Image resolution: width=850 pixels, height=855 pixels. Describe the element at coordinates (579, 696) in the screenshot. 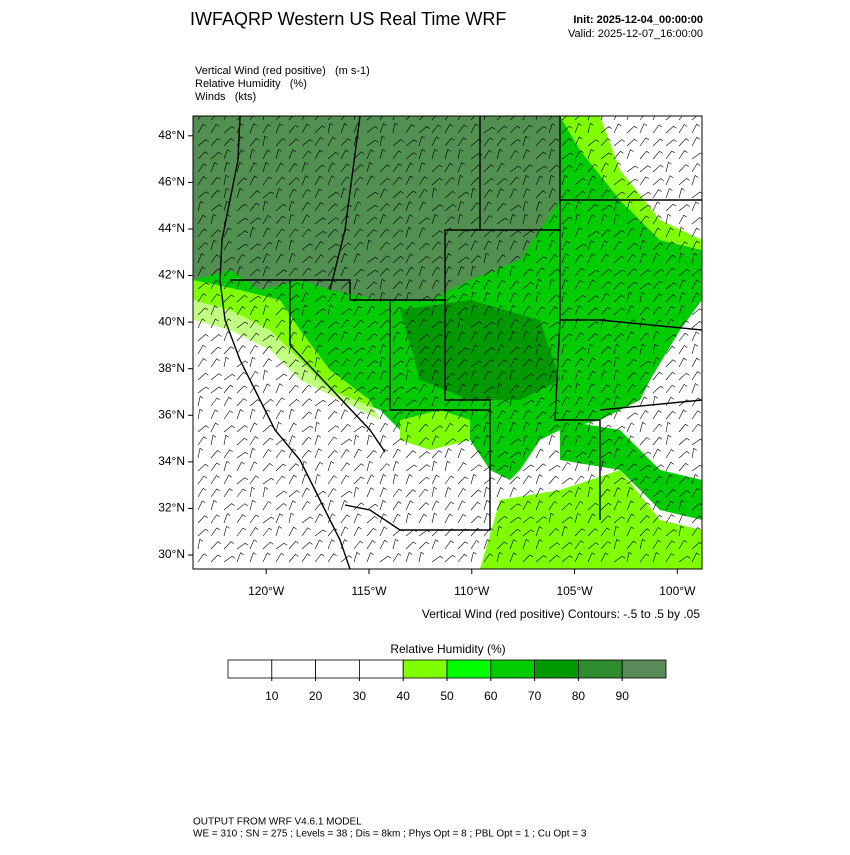

I see `colorbar-label: 80` at that location.